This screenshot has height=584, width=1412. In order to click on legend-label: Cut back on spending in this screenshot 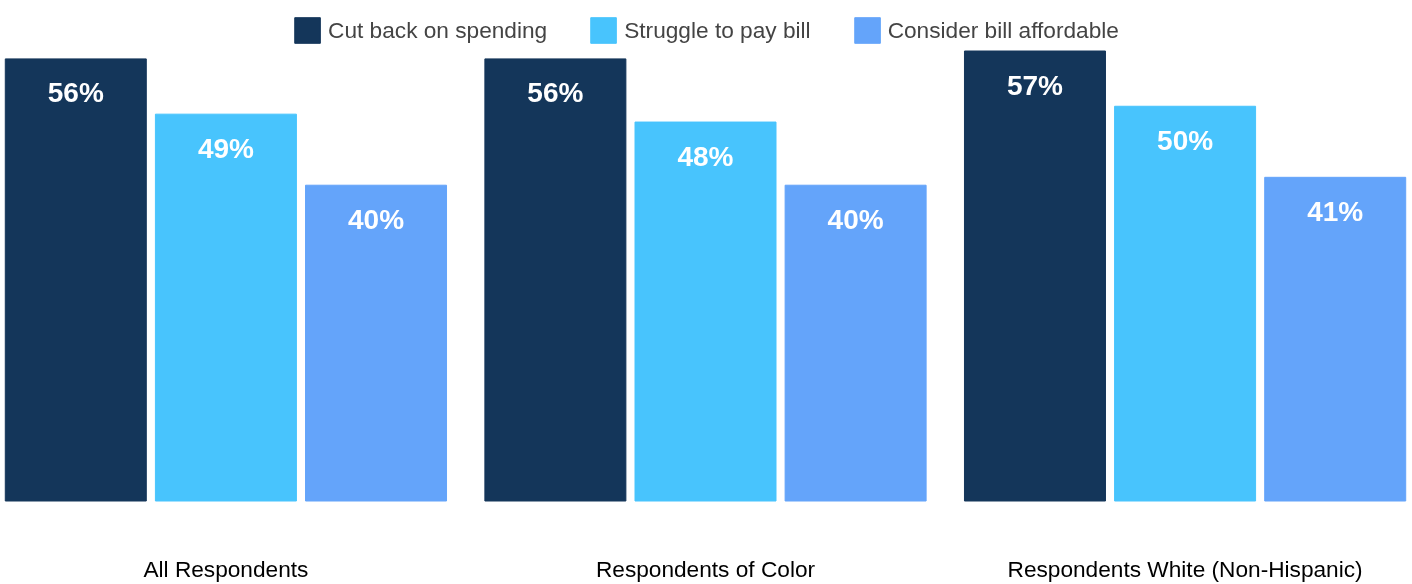, I will do `click(438, 30)`.